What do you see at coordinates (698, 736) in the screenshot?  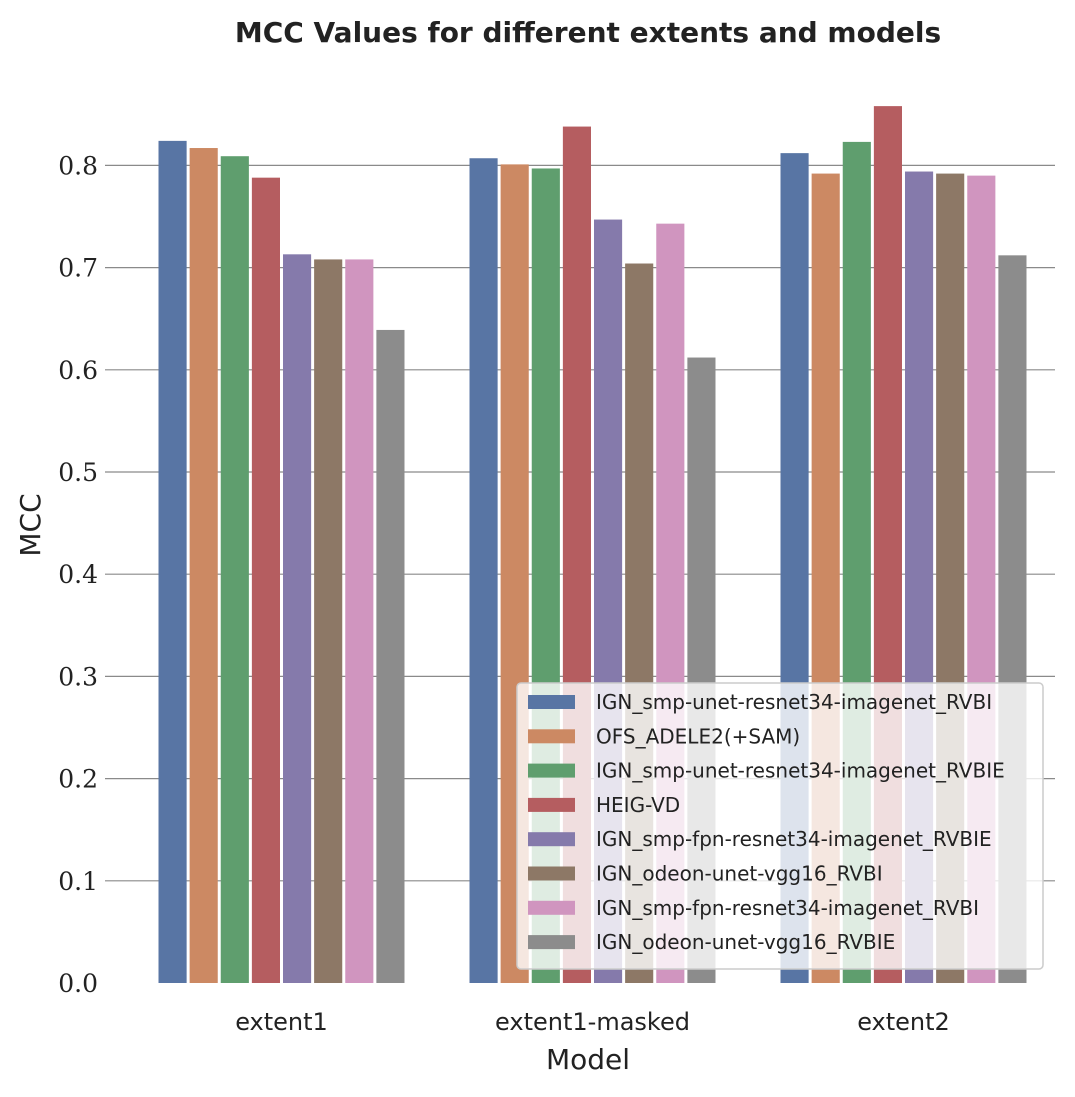 I see `legend-entry-label: OFS_ADELE2(+SAM)` at bounding box center [698, 736].